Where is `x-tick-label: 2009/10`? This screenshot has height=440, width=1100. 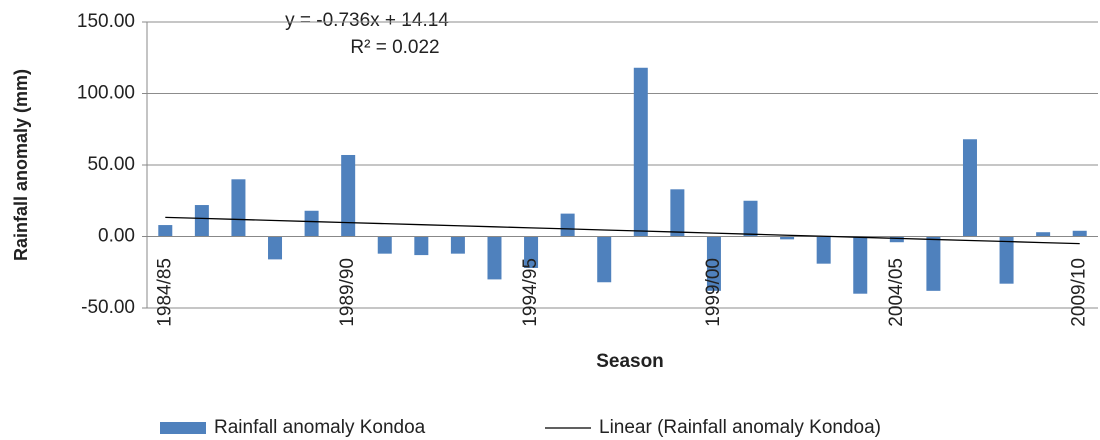
x-tick-label: 2009/10 is located at coordinates (1079, 292).